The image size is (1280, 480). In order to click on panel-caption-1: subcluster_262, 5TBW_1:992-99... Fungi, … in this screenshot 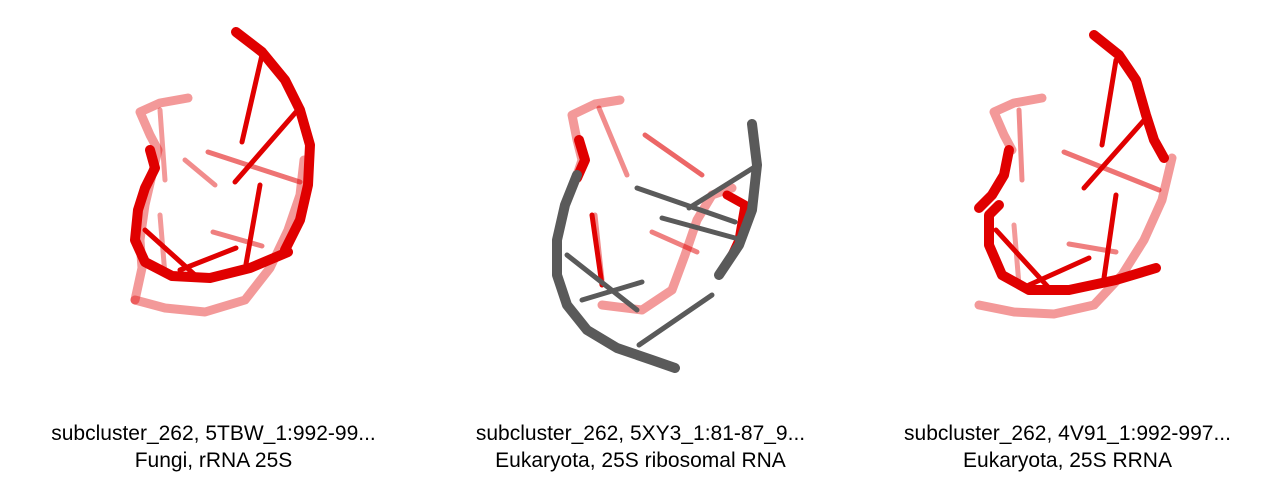, I will do `click(213, 447)`.